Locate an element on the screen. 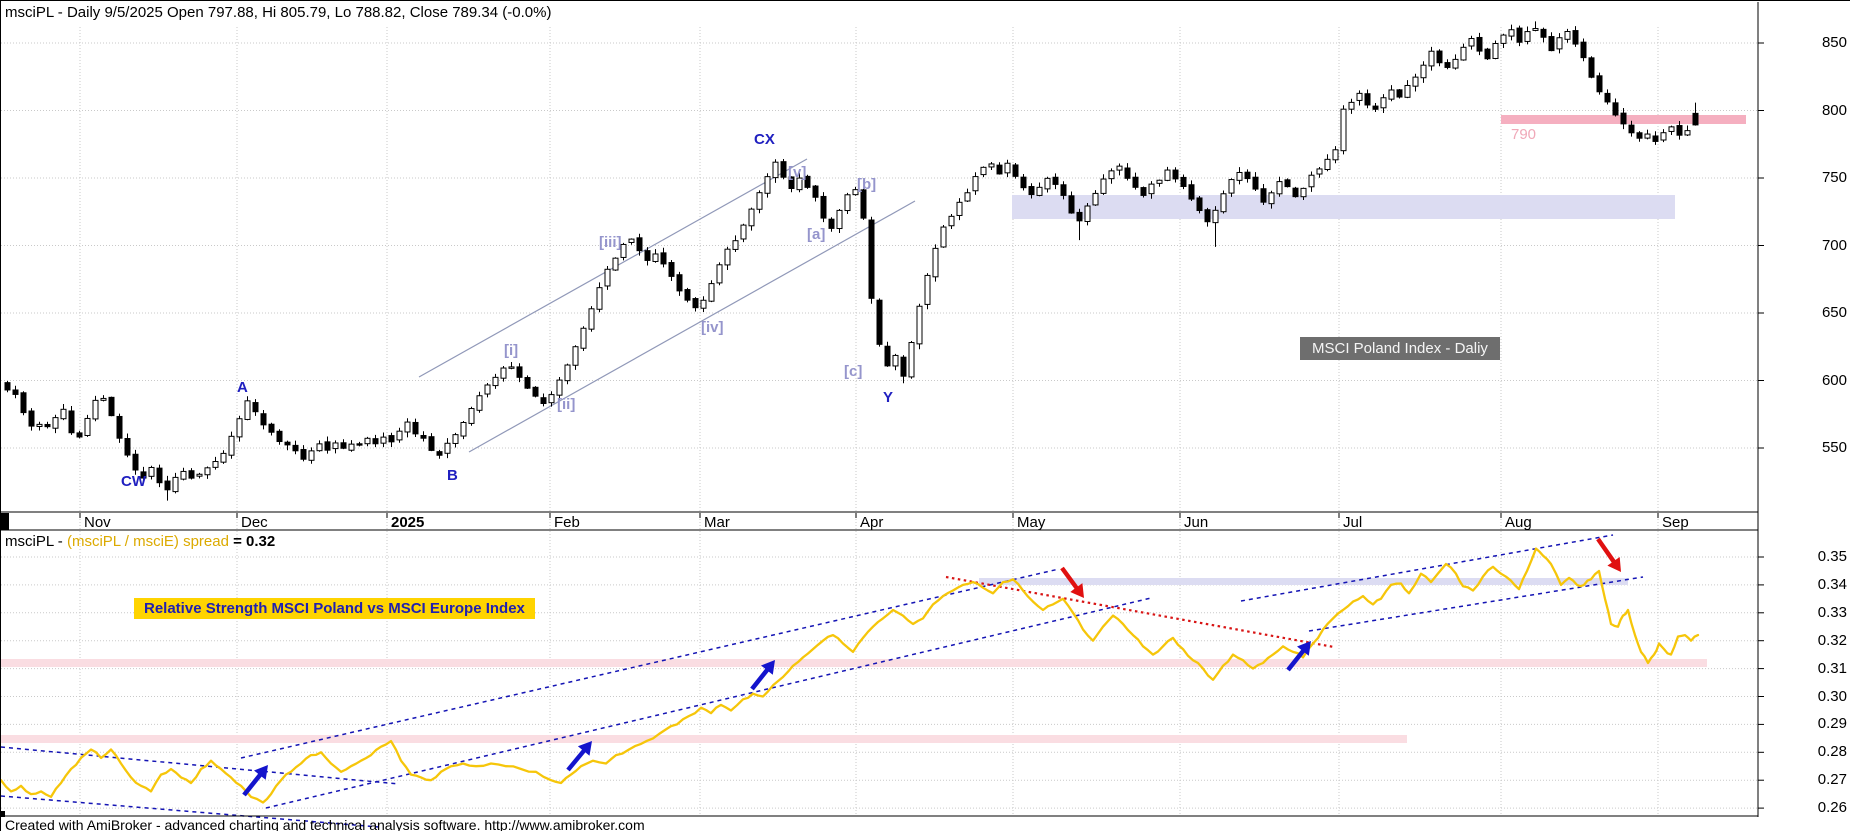 This screenshot has height=831, width=1850. month-axis-label: Apr is located at coordinates (872, 522).